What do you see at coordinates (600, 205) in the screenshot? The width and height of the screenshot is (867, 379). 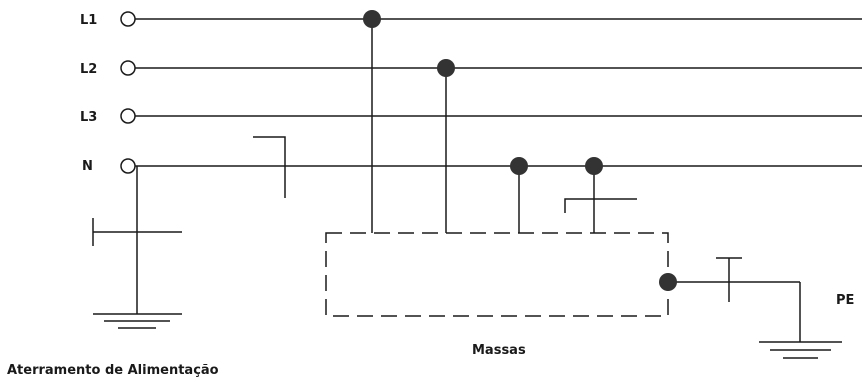 I see `drop-switch-mark` at bounding box center [600, 205].